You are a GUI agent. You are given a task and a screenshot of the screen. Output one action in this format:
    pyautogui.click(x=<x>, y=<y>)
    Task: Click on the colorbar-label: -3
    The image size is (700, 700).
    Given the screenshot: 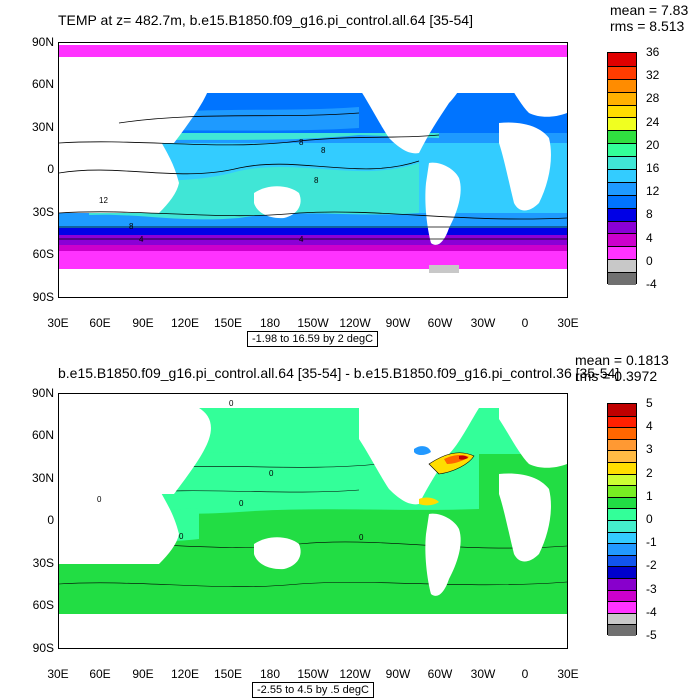 What is the action you would take?
    pyautogui.click(x=651, y=588)
    